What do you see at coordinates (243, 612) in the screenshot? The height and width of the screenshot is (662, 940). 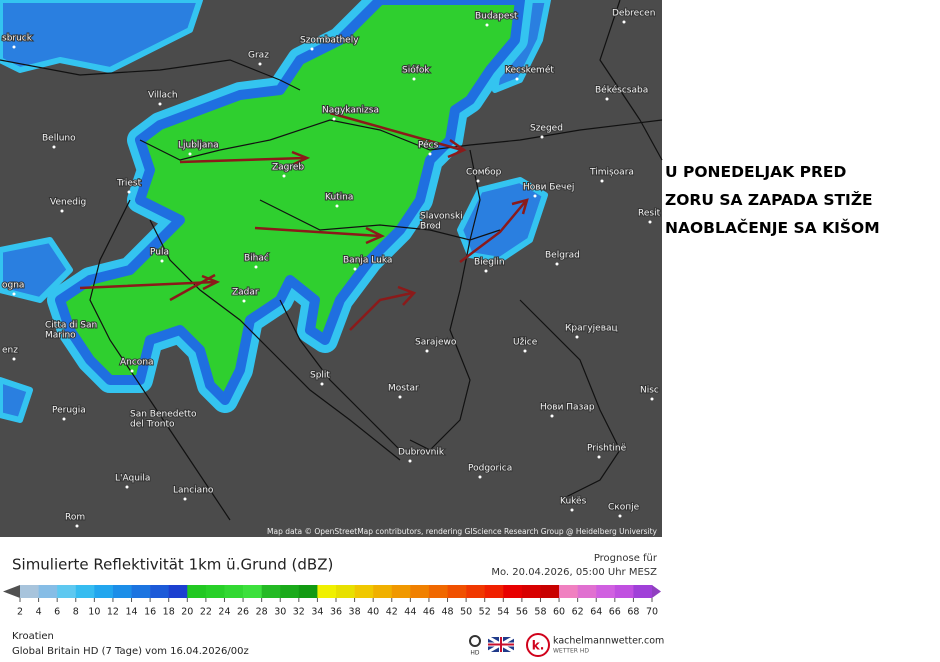 I see `legend-tick-label: 26` at bounding box center [243, 612].